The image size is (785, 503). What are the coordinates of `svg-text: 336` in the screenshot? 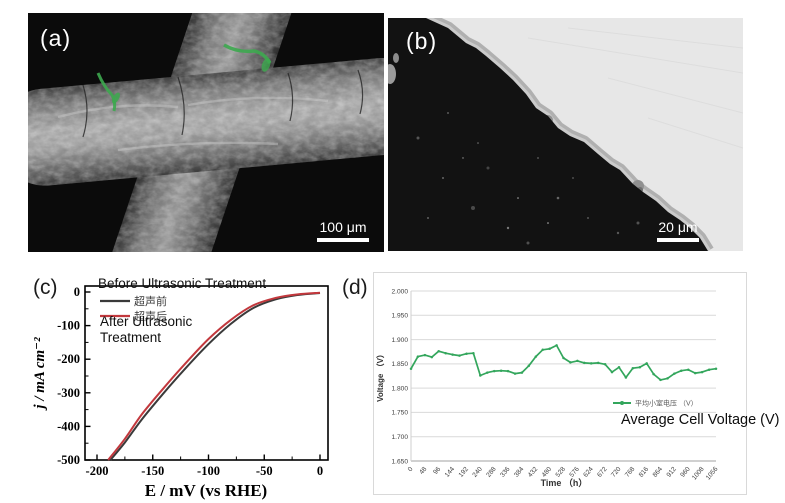 It's located at (505, 472).